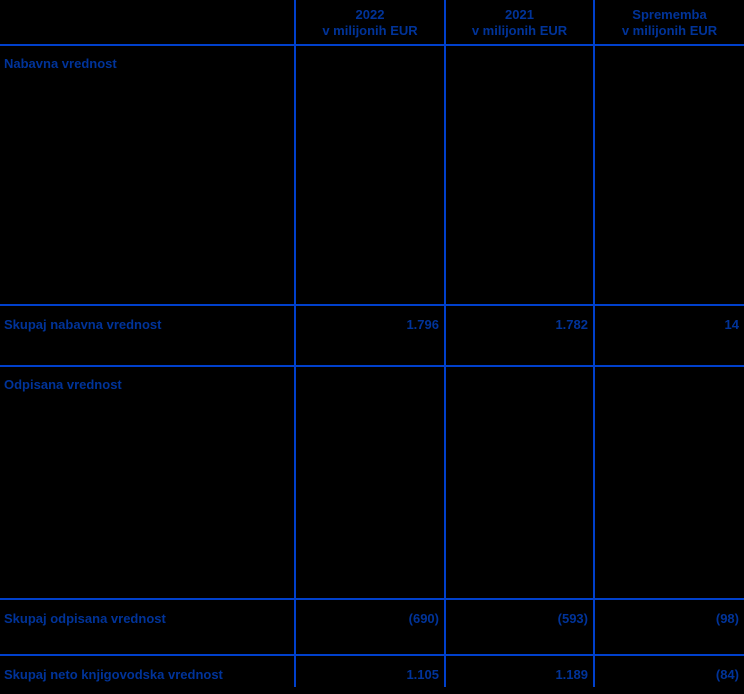 The height and width of the screenshot is (694, 744). Describe the element at coordinates (669, 30) in the screenshot. I see `header-sprememba-unit: v milijonih EUR` at that location.